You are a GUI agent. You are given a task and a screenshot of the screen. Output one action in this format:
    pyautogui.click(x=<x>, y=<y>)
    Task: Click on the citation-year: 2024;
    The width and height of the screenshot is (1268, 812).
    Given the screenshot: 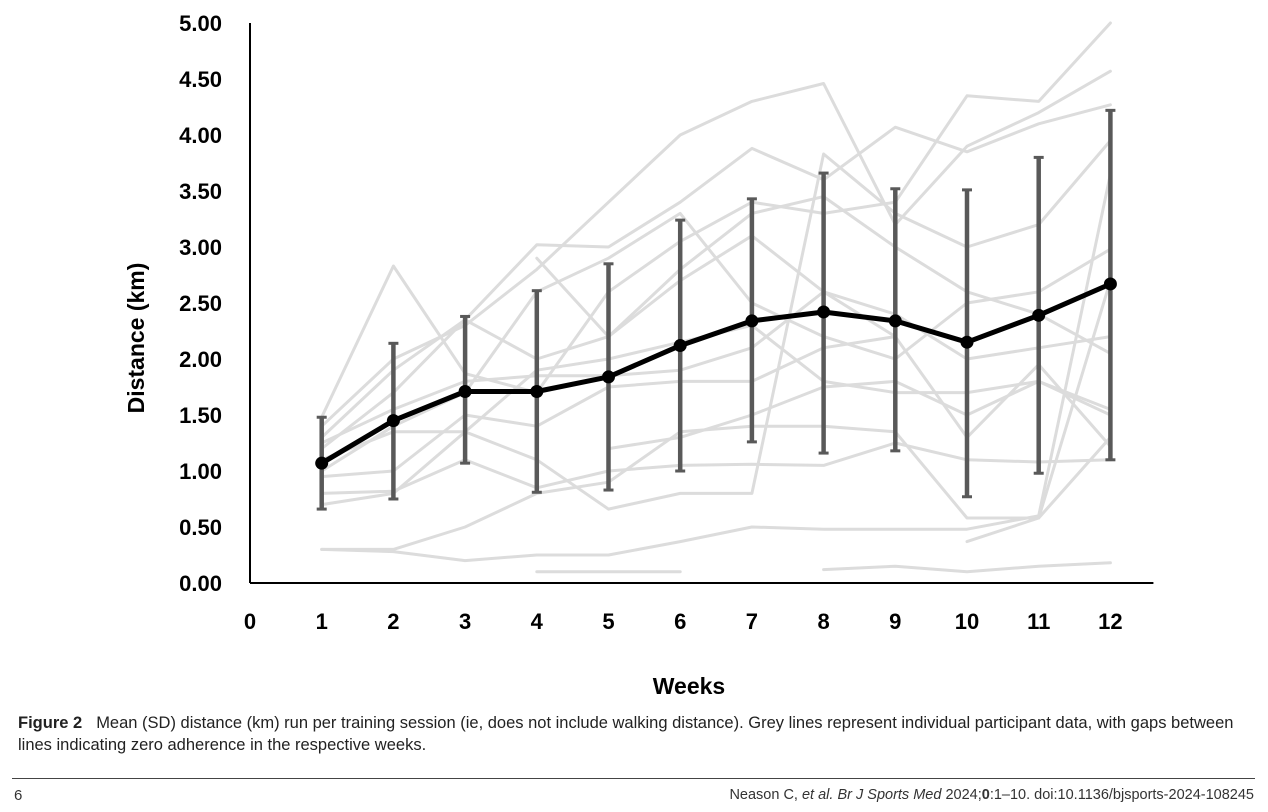 What is the action you would take?
    pyautogui.click(x=961, y=795)
    